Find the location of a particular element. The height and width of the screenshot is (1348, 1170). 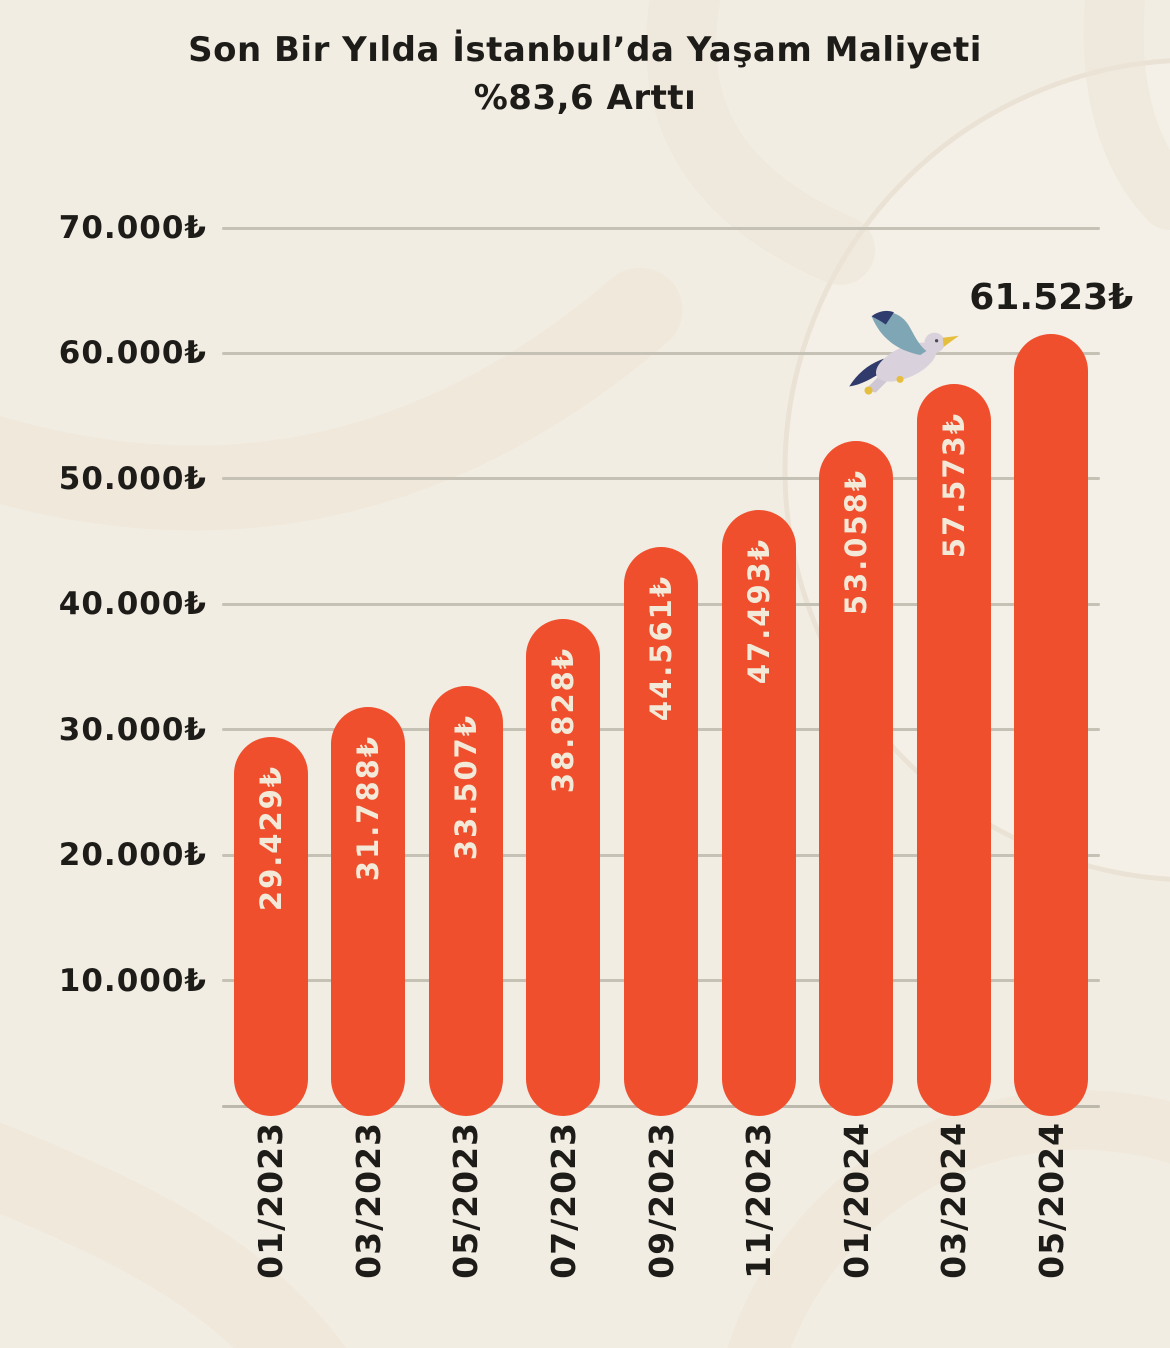

bar: 31.788₺ is located at coordinates (368, 911).